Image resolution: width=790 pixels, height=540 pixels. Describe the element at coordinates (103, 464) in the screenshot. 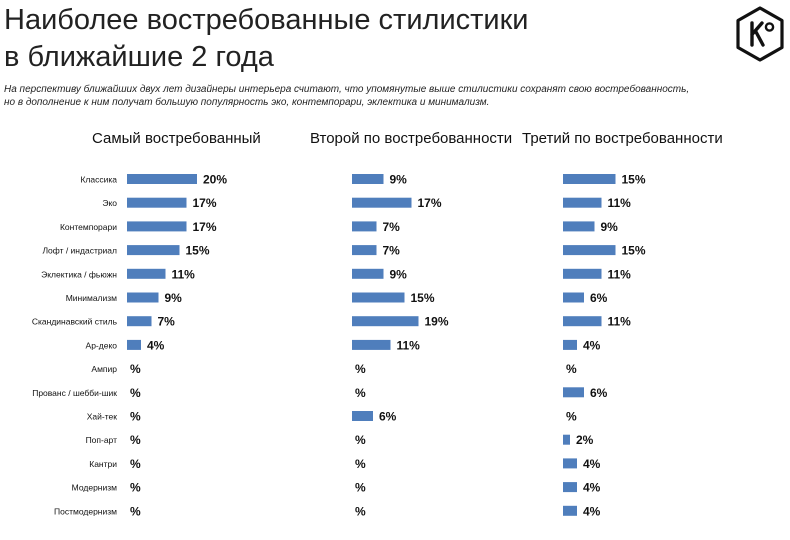

I see `category-label: Кантри` at that location.